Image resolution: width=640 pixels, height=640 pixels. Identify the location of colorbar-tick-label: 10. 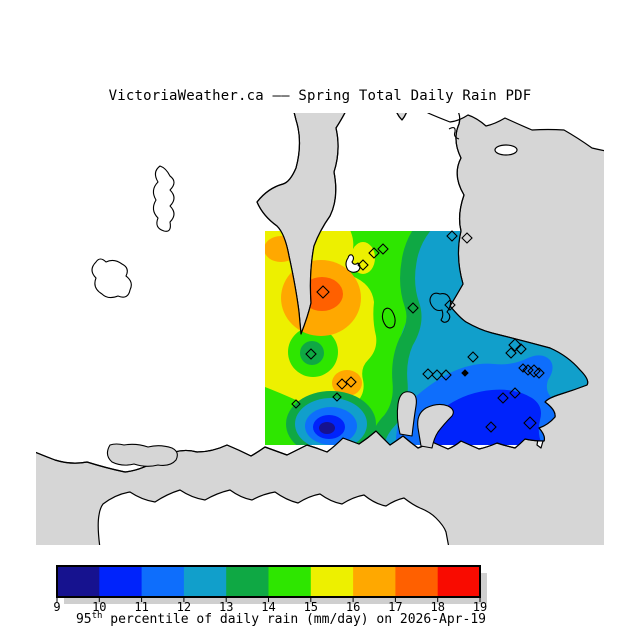
(99, 607).